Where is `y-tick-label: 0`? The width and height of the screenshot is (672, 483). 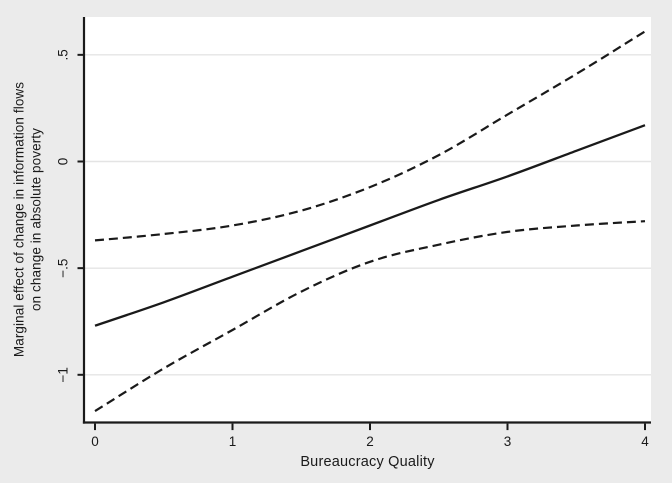 y-tick-label: 0 is located at coordinates (63, 162).